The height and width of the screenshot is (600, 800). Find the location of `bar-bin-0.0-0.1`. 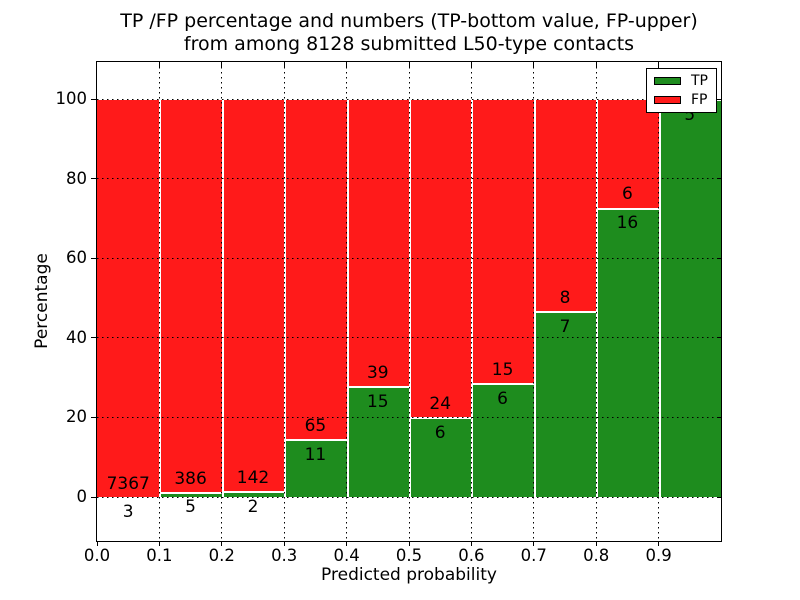

bar-bin-0.0-0.1 is located at coordinates (128, 299).